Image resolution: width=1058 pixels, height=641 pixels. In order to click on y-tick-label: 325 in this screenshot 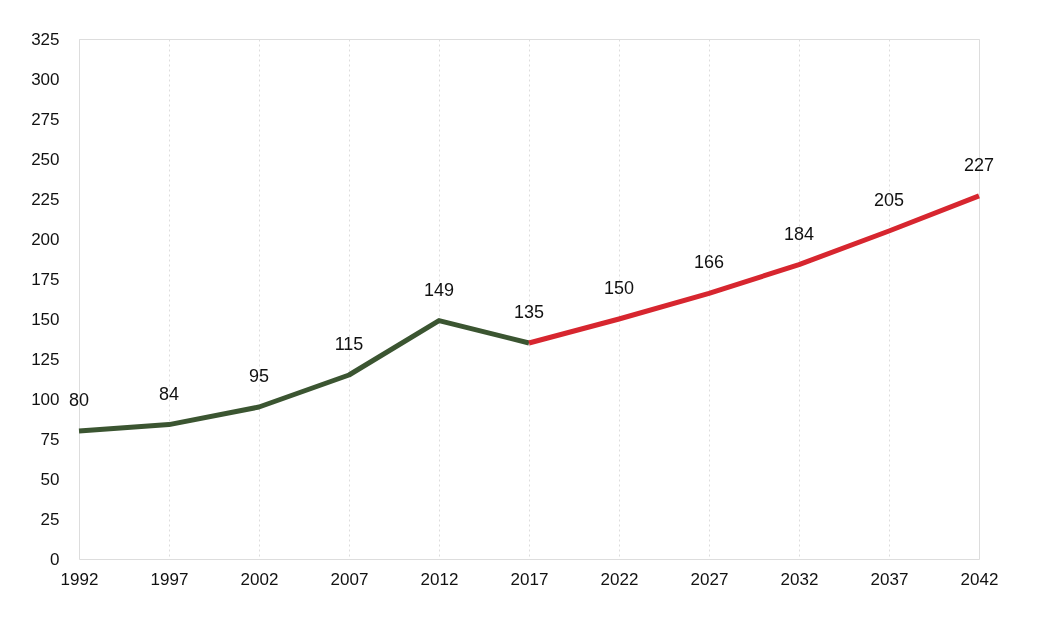, I will do `click(45, 39)`.